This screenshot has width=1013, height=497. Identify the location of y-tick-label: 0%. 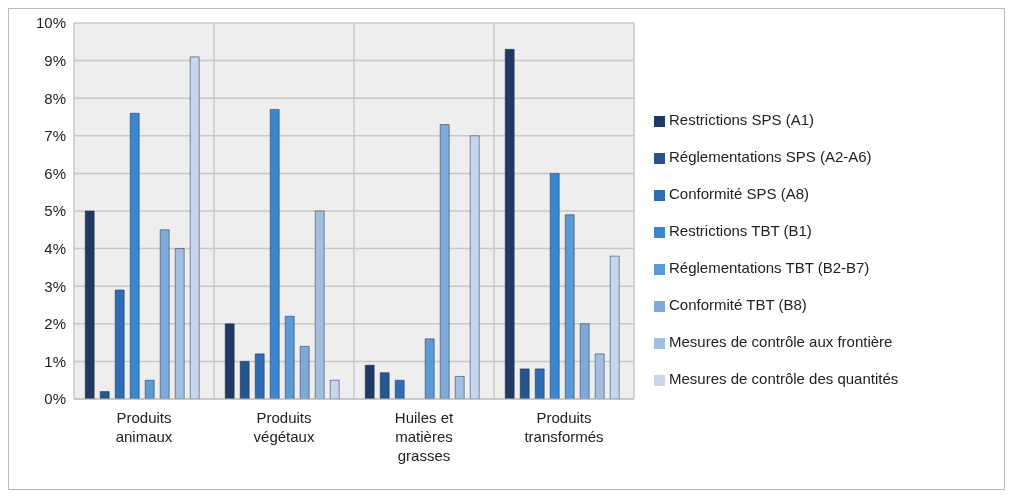
(55, 399).